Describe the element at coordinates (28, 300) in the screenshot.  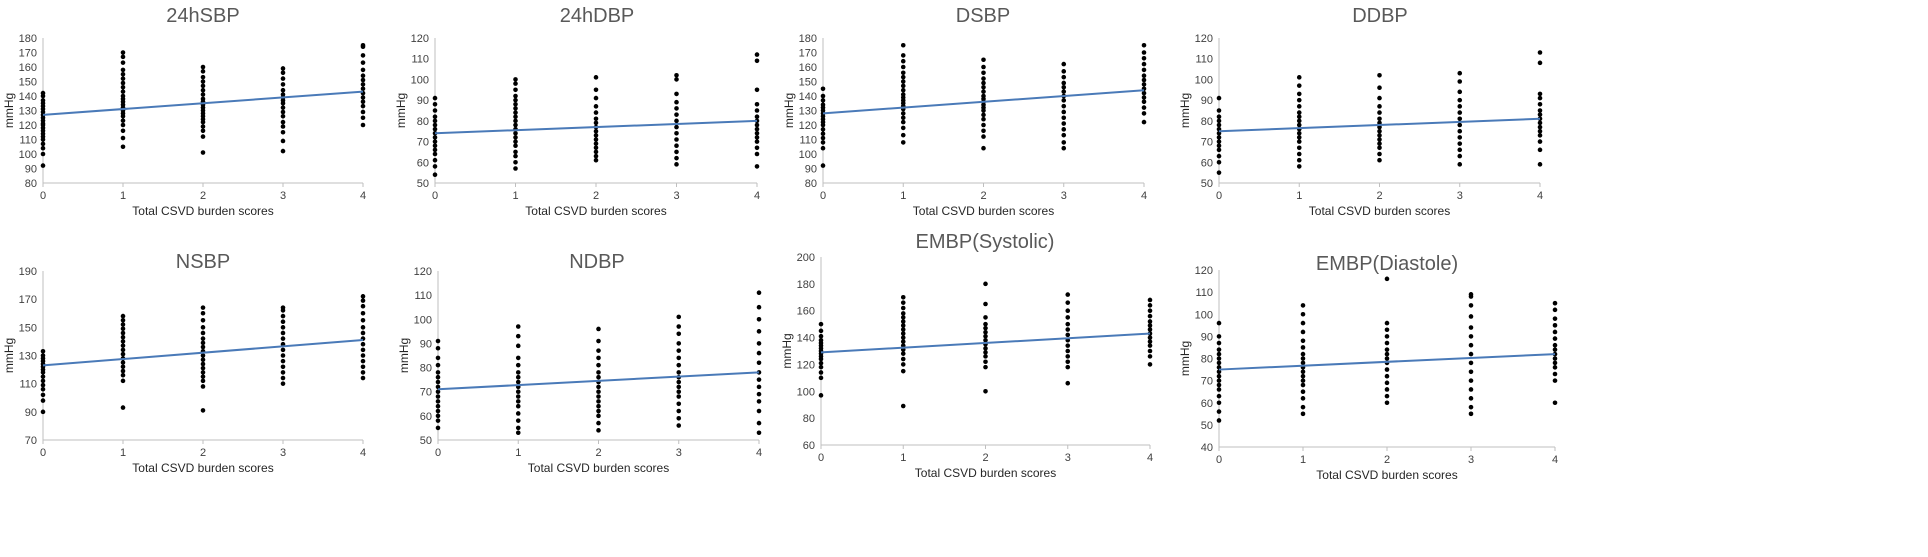
I see `y-tick-label: 170` at that location.